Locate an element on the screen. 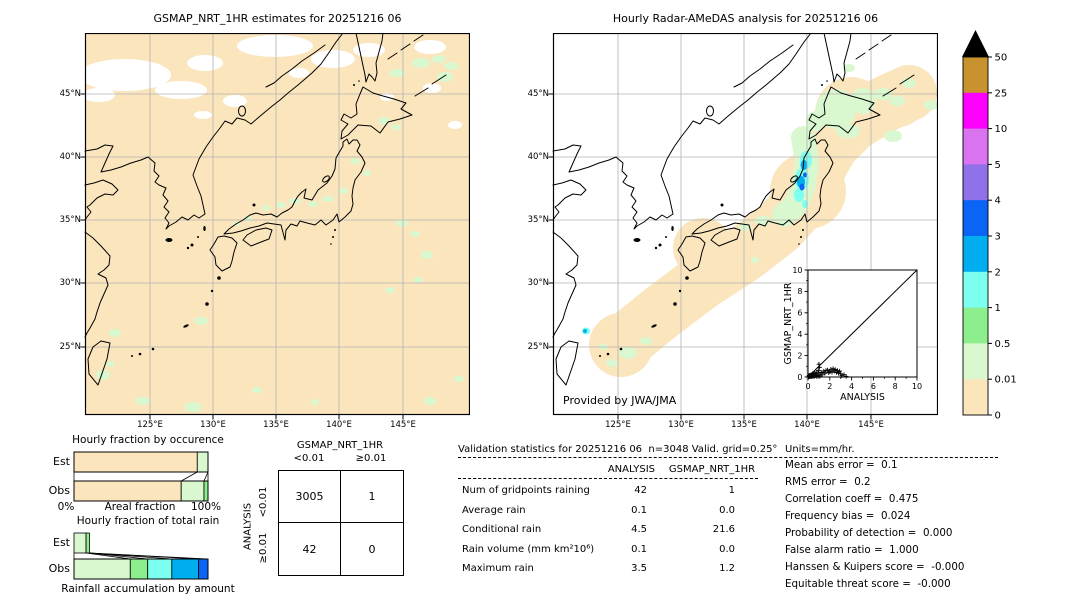  score-line: Mean abs error = 0.1 is located at coordinates (841, 465).